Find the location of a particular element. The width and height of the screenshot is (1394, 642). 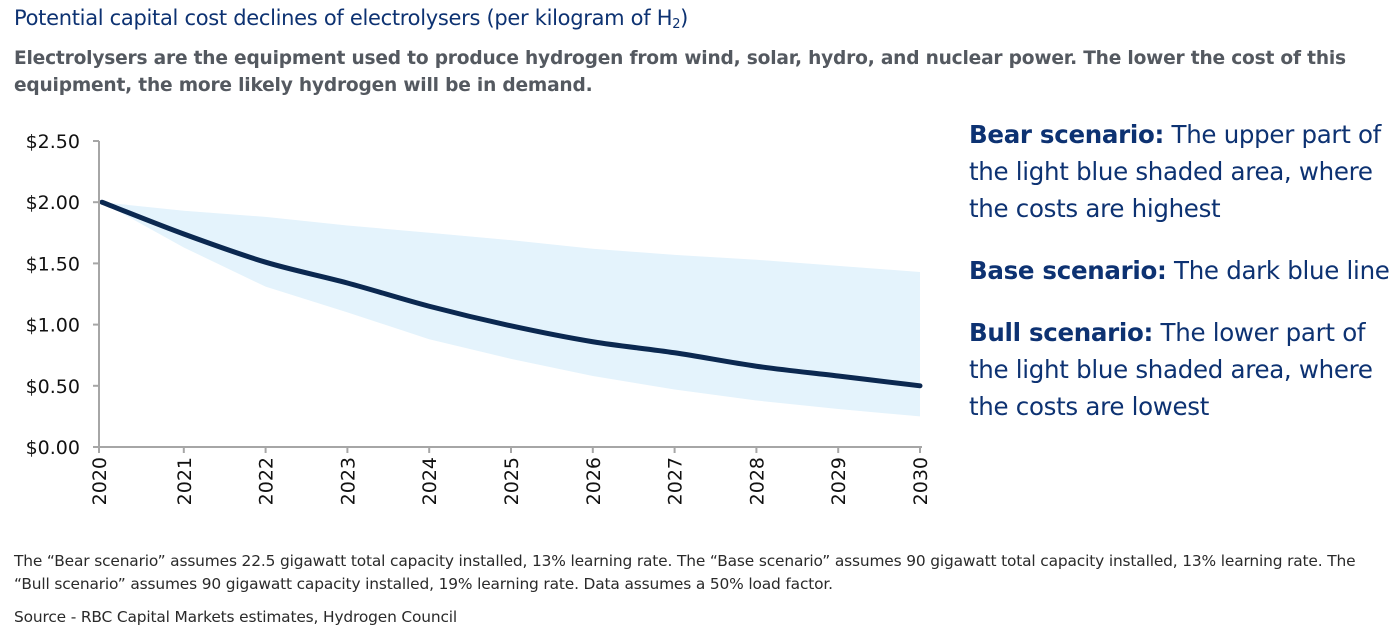

y-tick-label: $0.50 is located at coordinates (53, 387).